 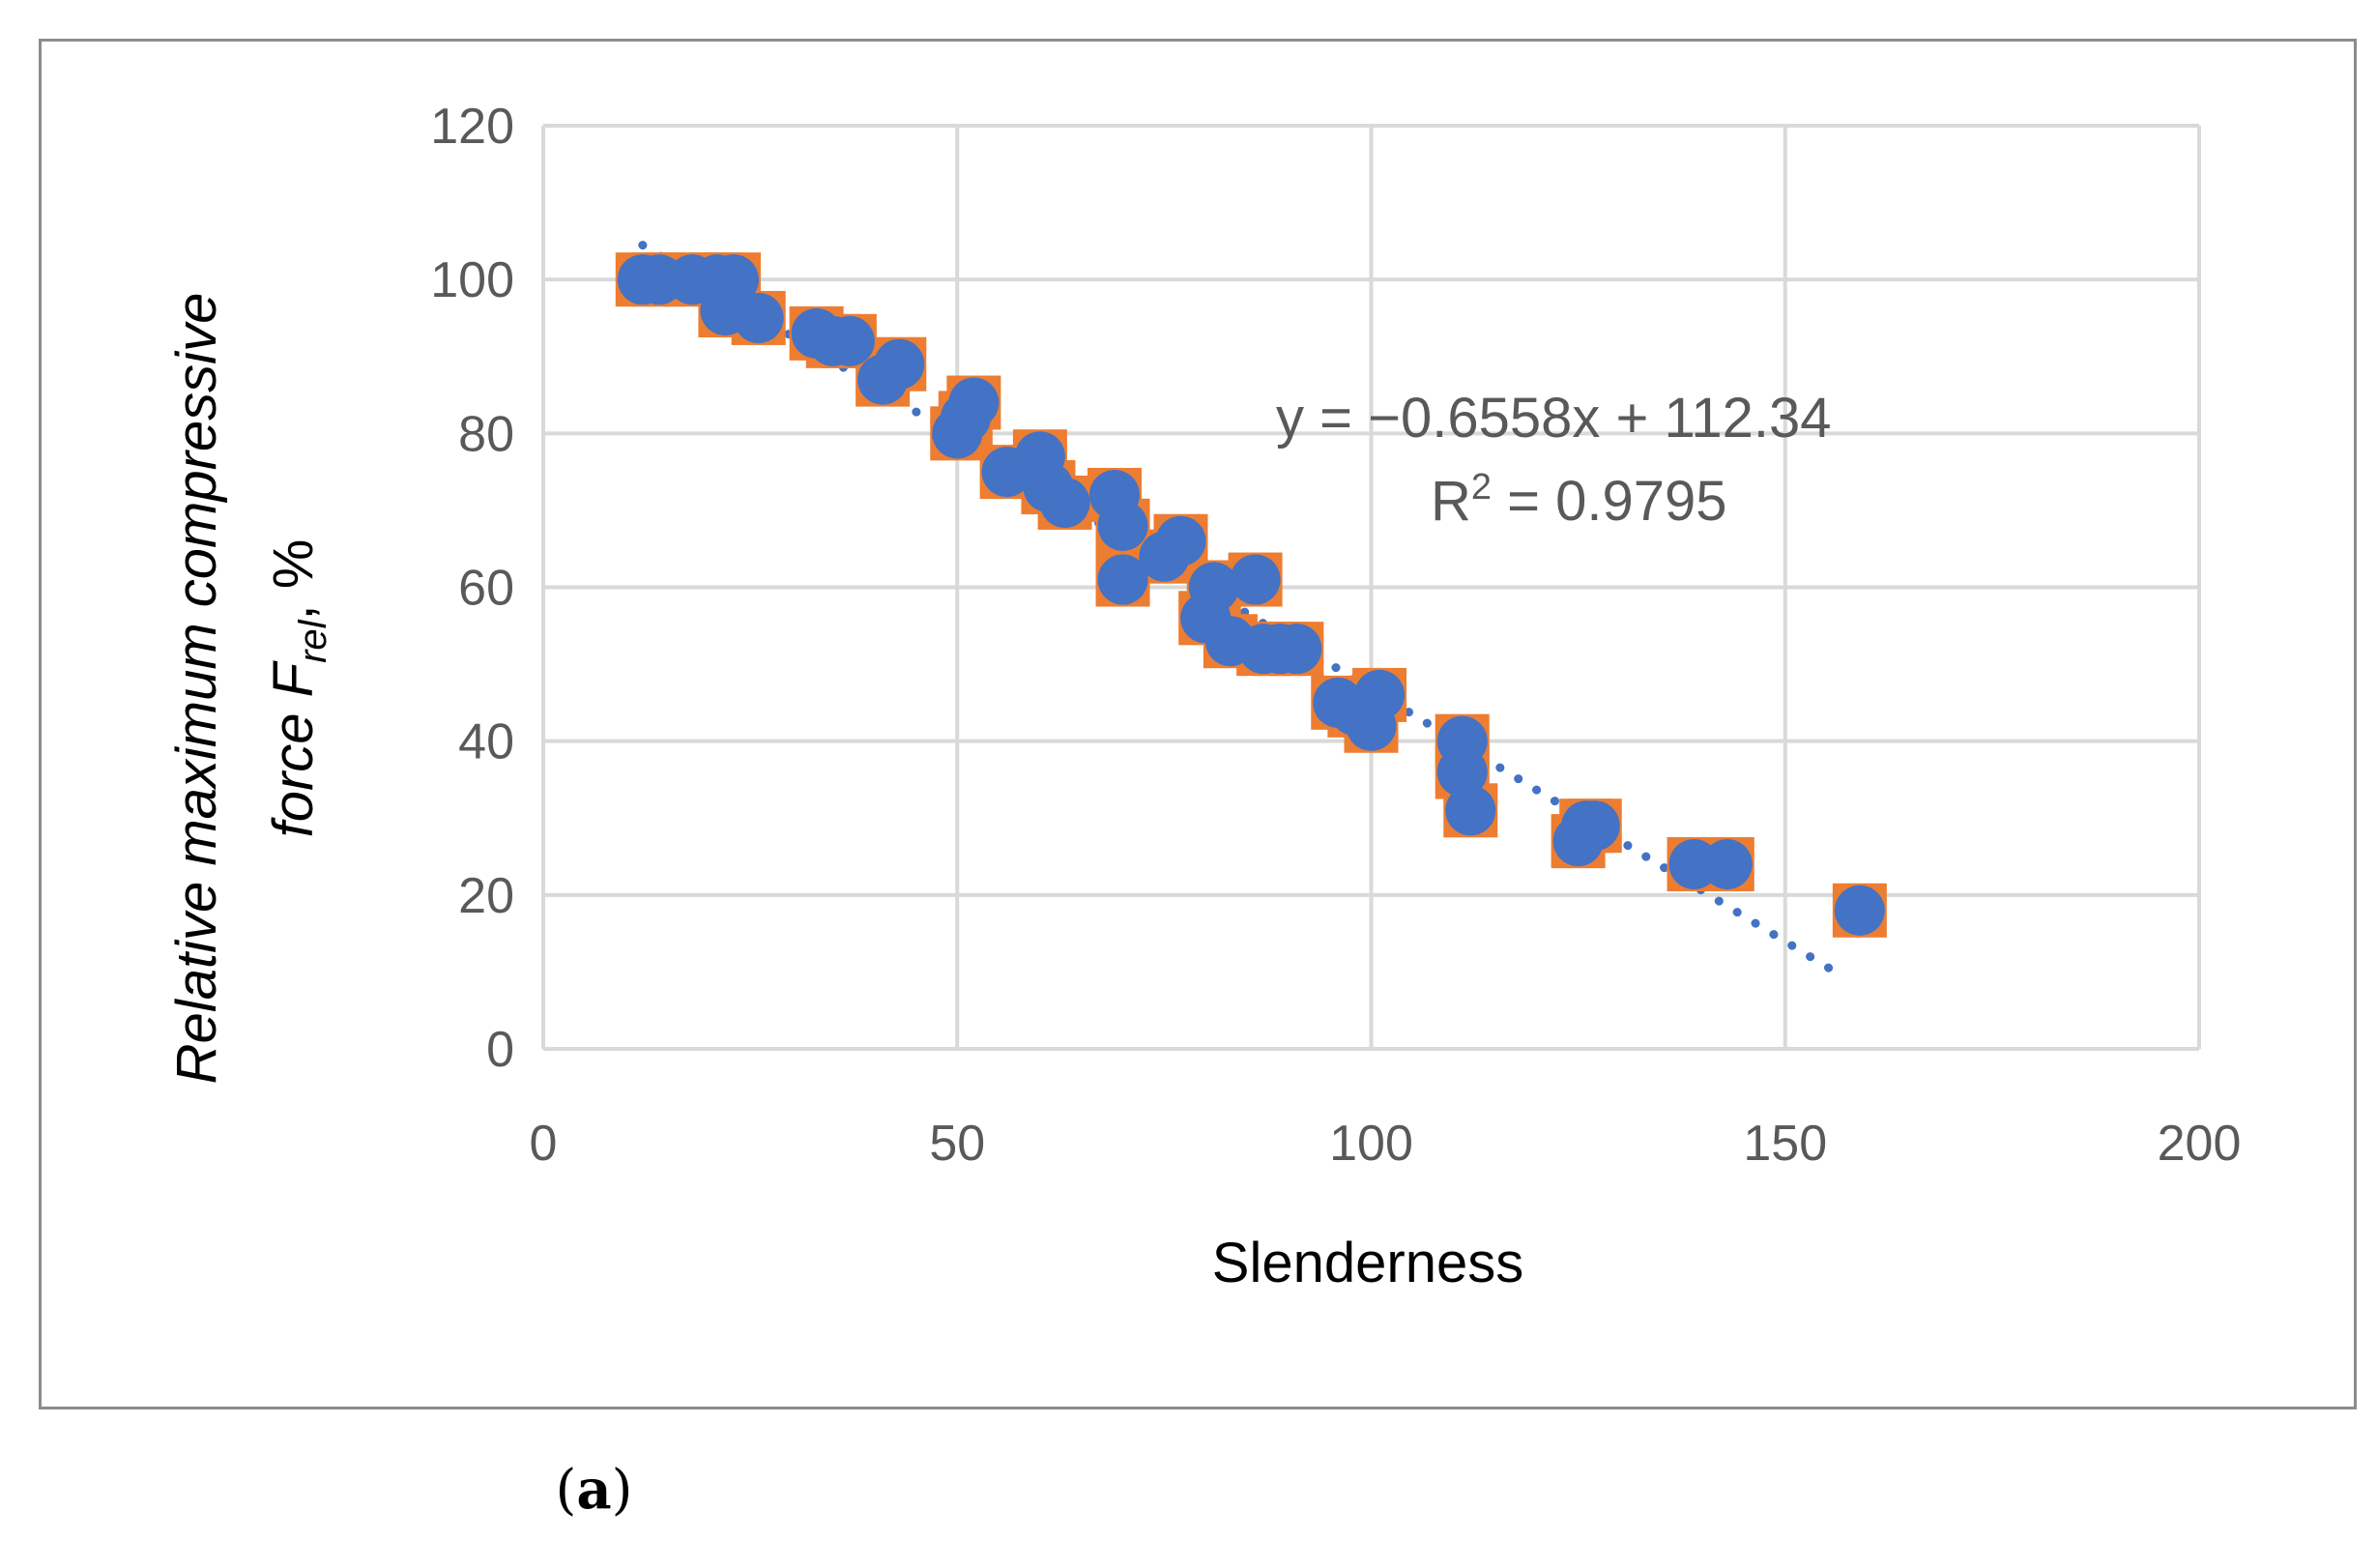 I want to click on x-tick-label: 0, so click(x=544, y=1144).